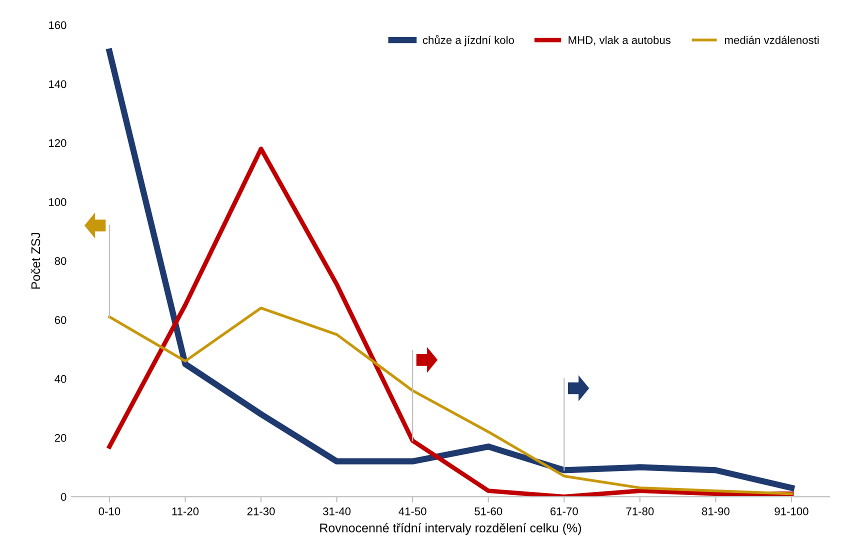  I want to click on x-tick-label: 61-70, so click(564, 511).